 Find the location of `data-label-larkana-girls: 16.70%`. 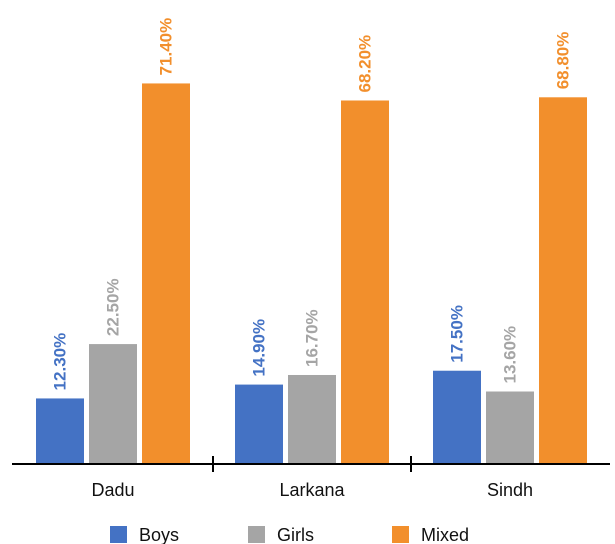

data-label-larkana-girls: 16.70% is located at coordinates (312, 338).